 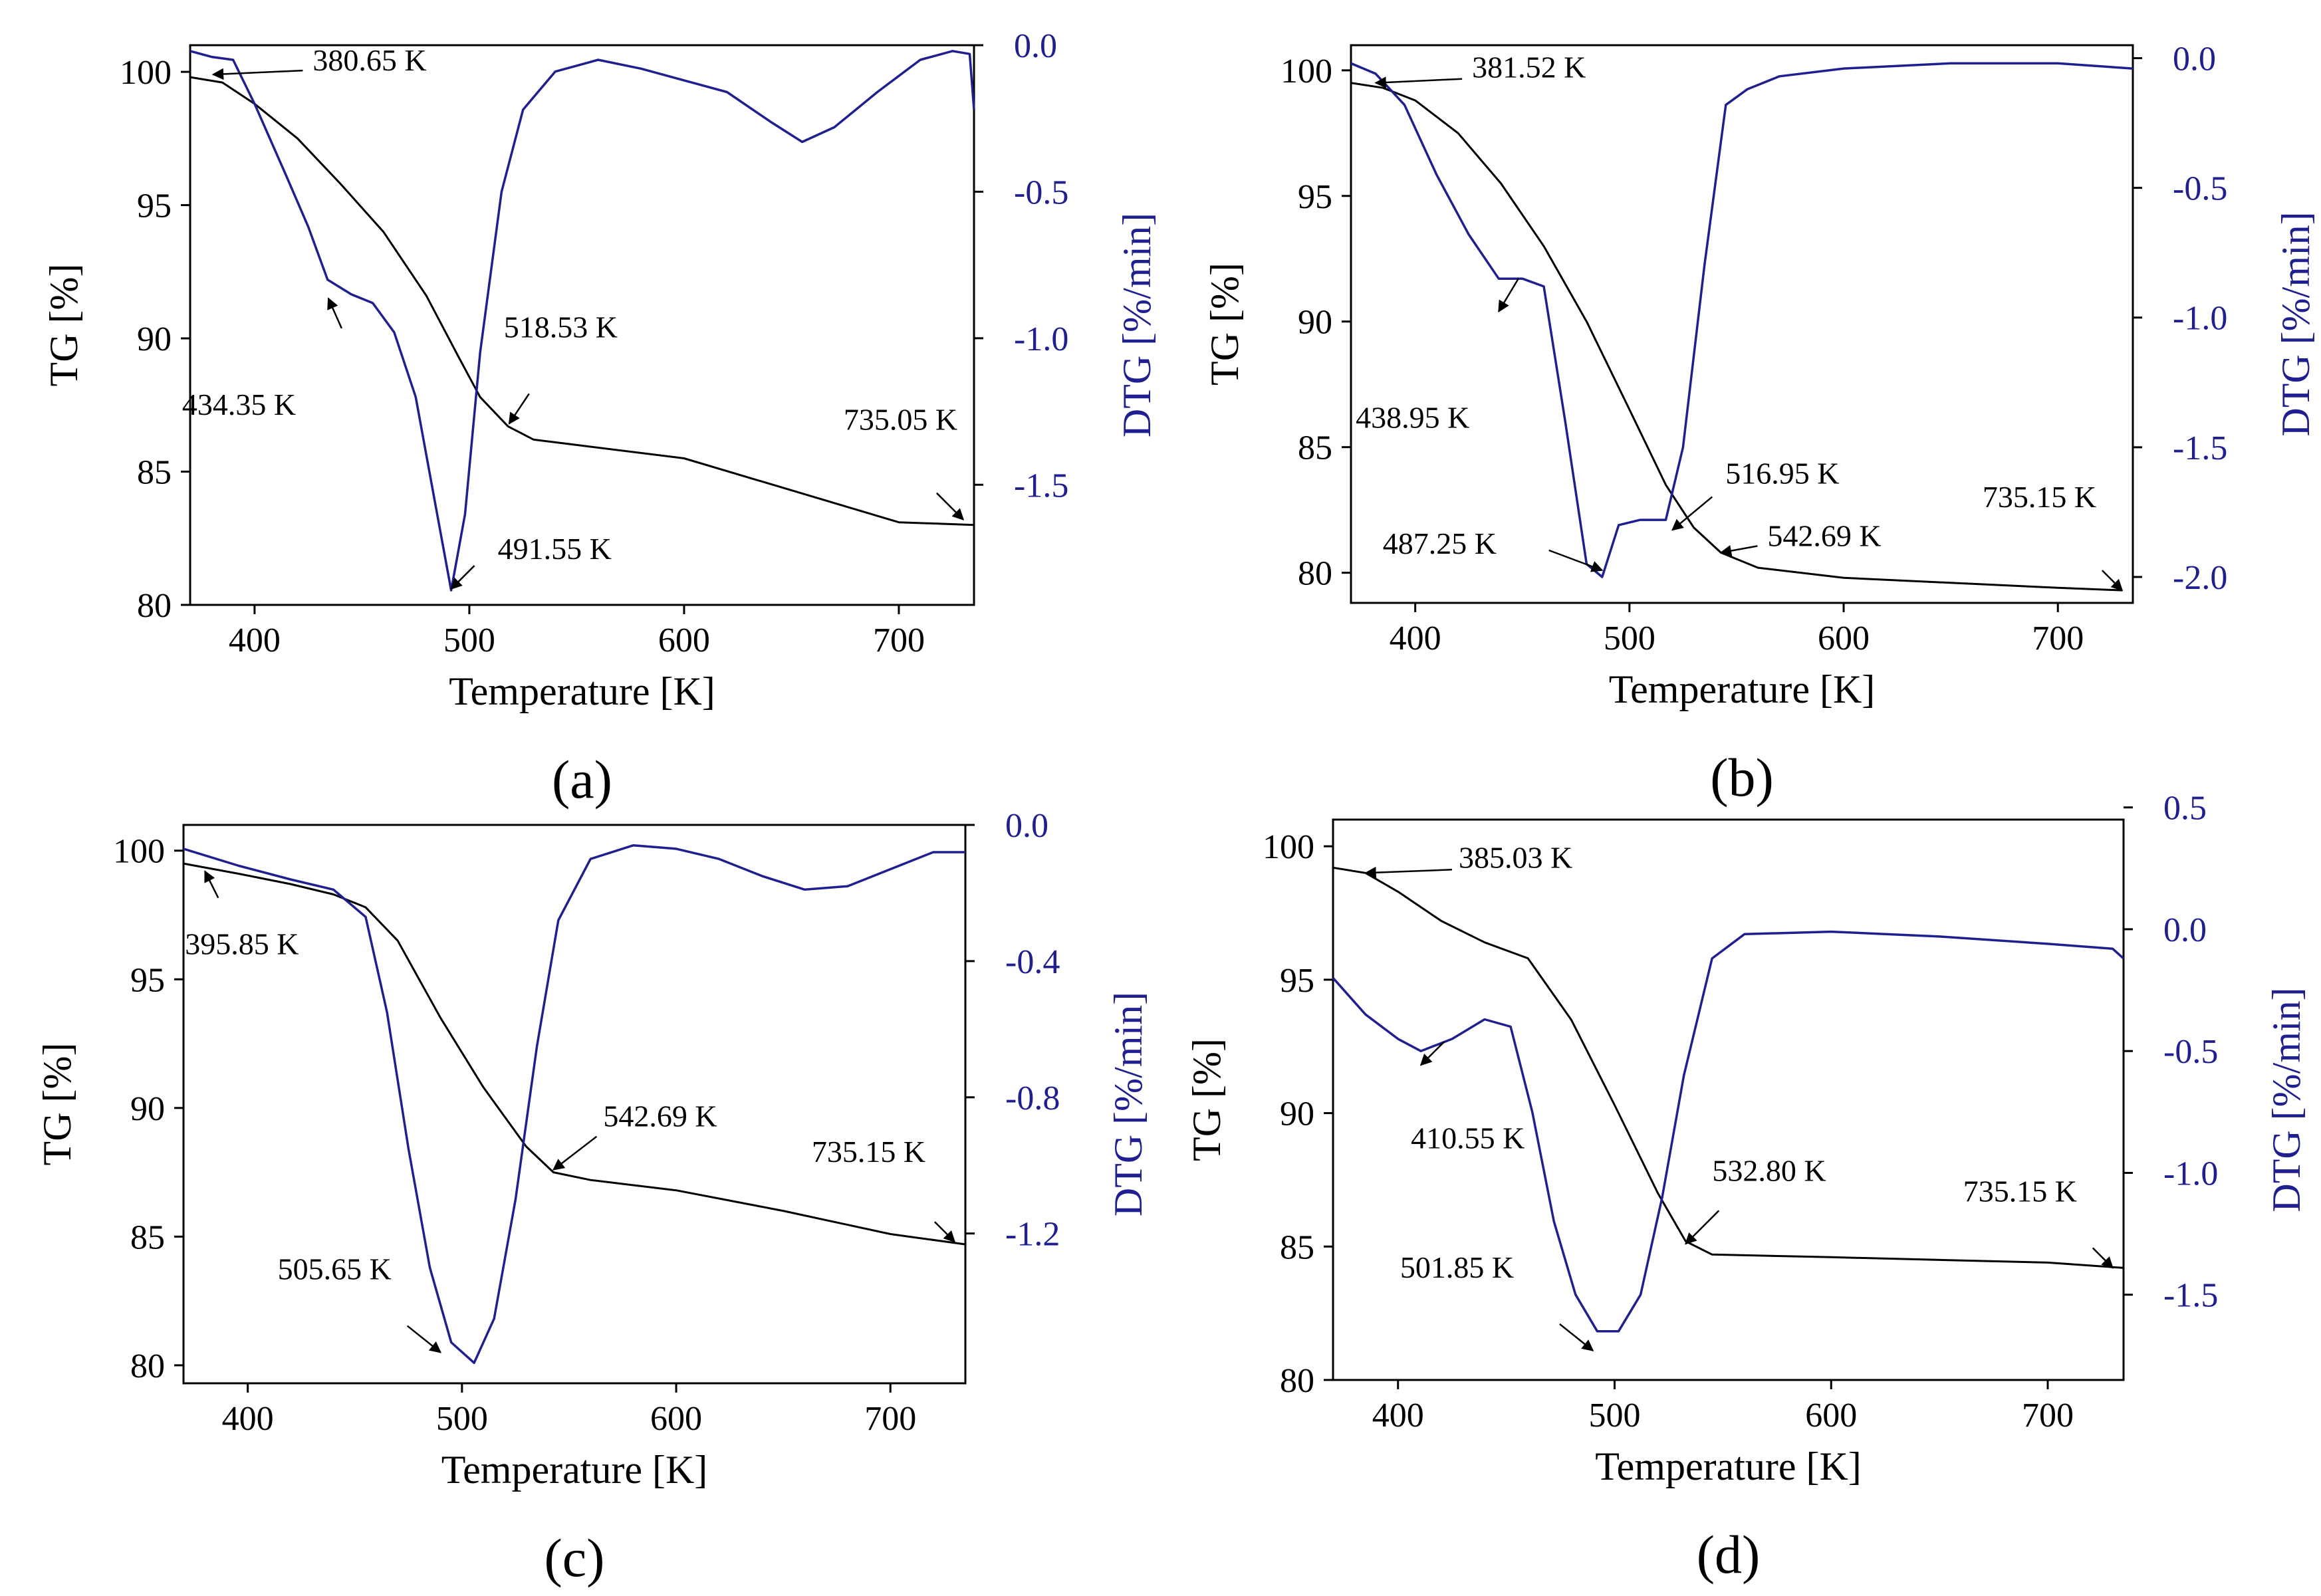 What do you see at coordinates (1769, 1170) in the screenshot?
I see `annotation-label: 532.80 K` at bounding box center [1769, 1170].